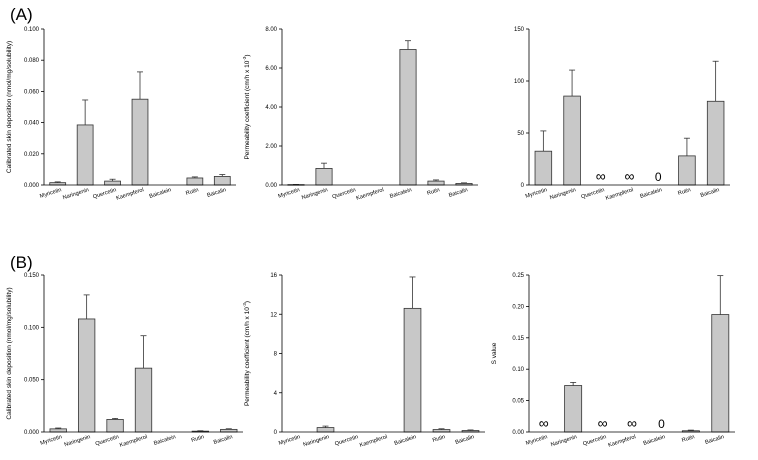 The image size is (758, 460). What do you see at coordinates (21, 262) in the screenshot?
I see `panel-label-b: (B)` at bounding box center [21, 262].